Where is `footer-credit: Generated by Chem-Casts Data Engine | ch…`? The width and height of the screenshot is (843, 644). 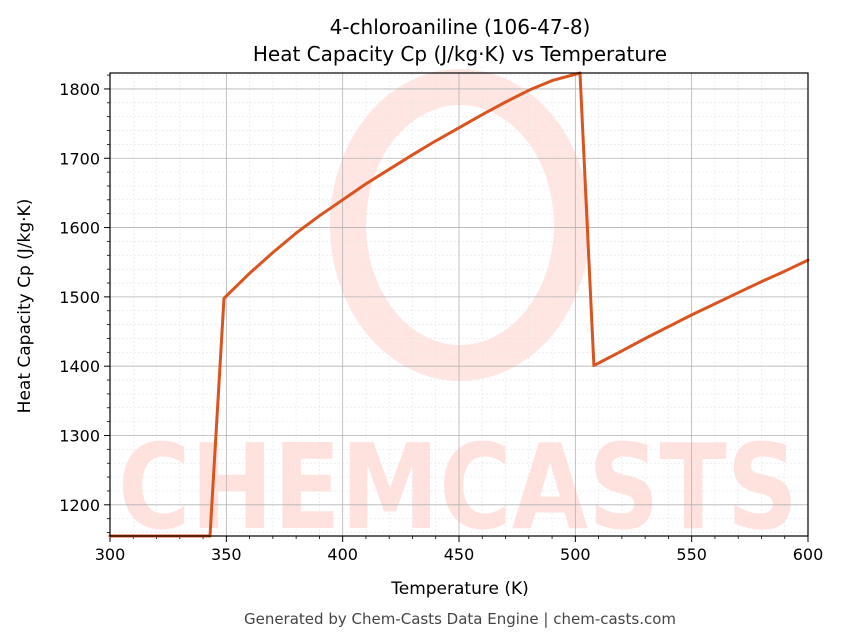
footer-credit: Generated by Chem-Casts Data Engine | ch… is located at coordinates (460, 619).